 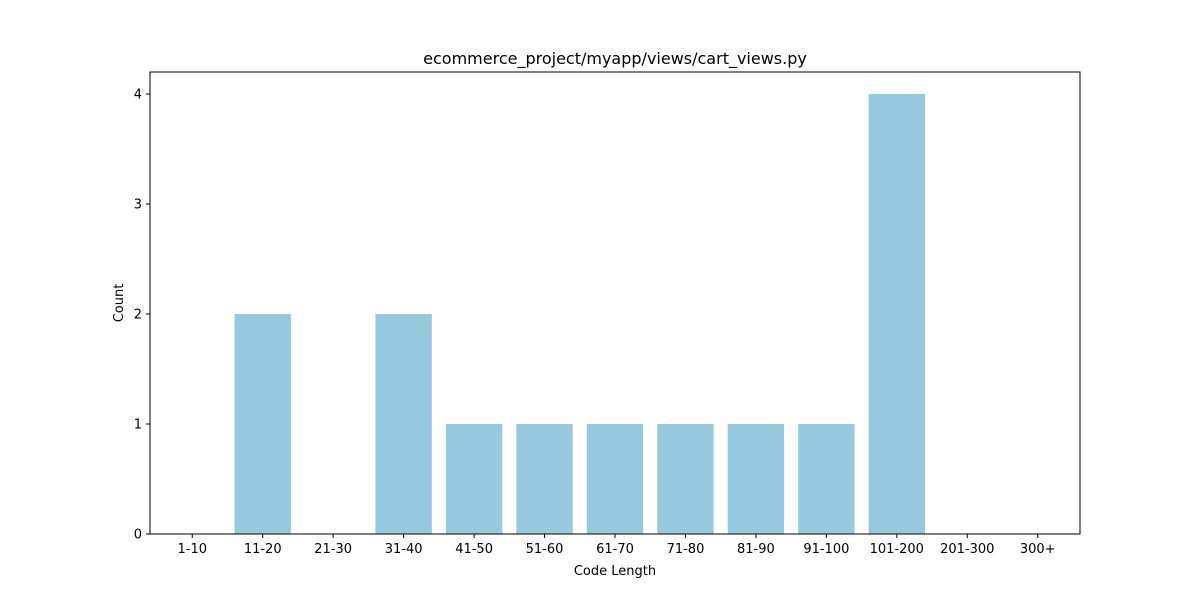 I want to click on y-axis-label: Count, so click(x=119, y=303).